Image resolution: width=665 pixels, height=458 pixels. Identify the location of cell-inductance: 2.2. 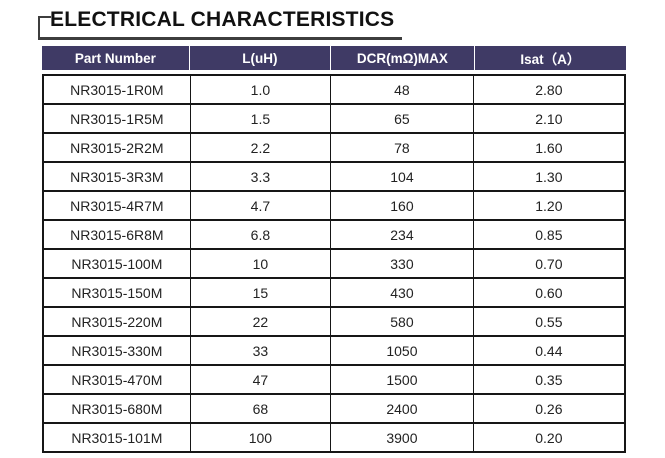
(261, 147).